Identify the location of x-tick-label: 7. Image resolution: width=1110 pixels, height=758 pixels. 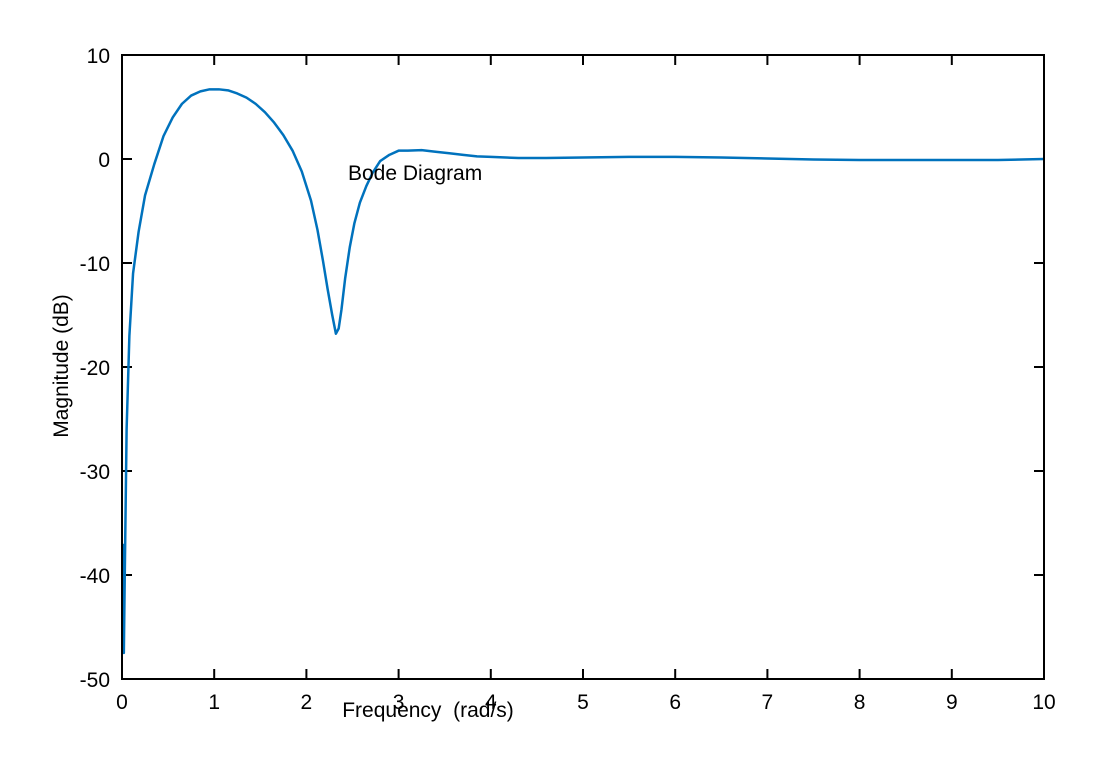
(768, 702).